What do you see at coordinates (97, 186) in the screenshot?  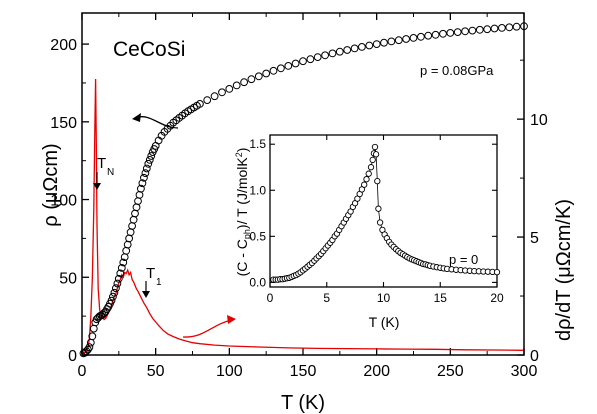 I see `marker-TN-arrow-head` at bounding box center [97, 186].